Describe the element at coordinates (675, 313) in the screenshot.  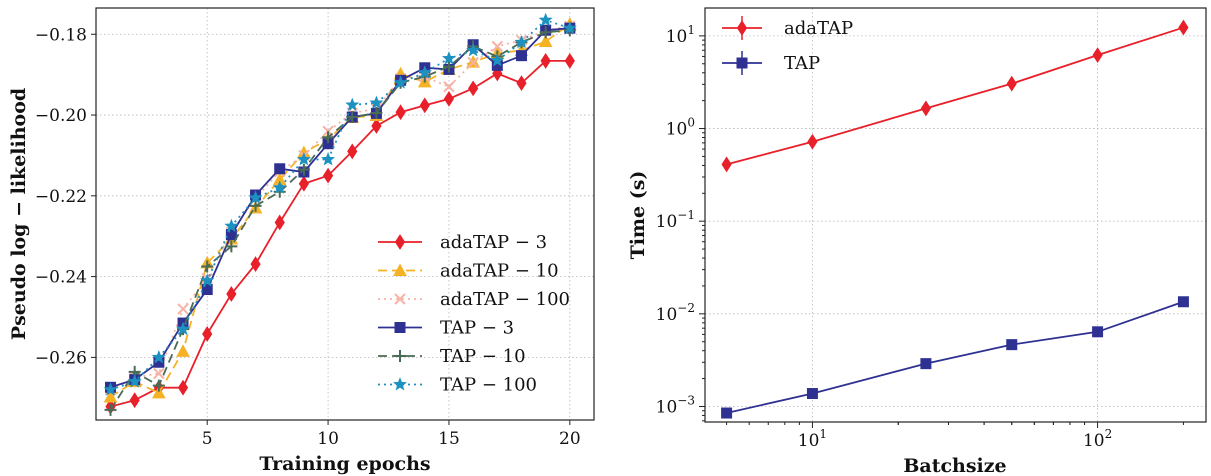
I see `right-y-tick-label: 10⁻²` at that location.